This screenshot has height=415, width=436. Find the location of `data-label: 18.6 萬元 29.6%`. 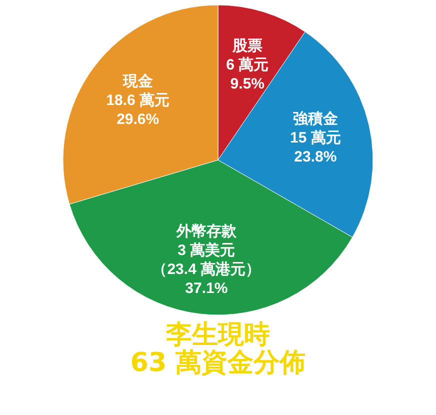

data-label: 18.6 萬元 29.6% is located at coordinates (138, 110).